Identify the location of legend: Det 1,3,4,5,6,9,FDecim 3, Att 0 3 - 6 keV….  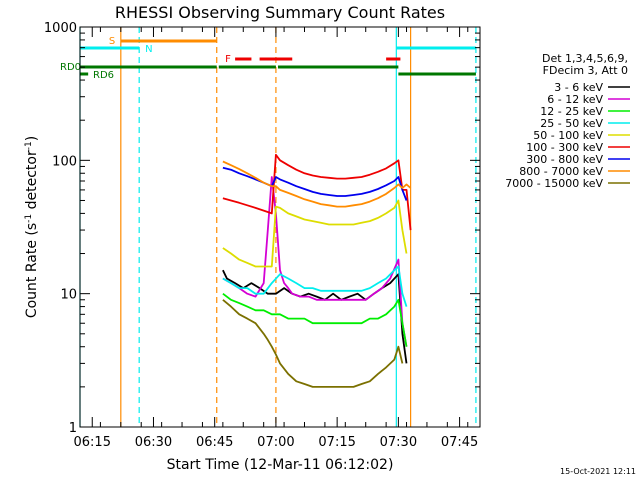
(567, 121).